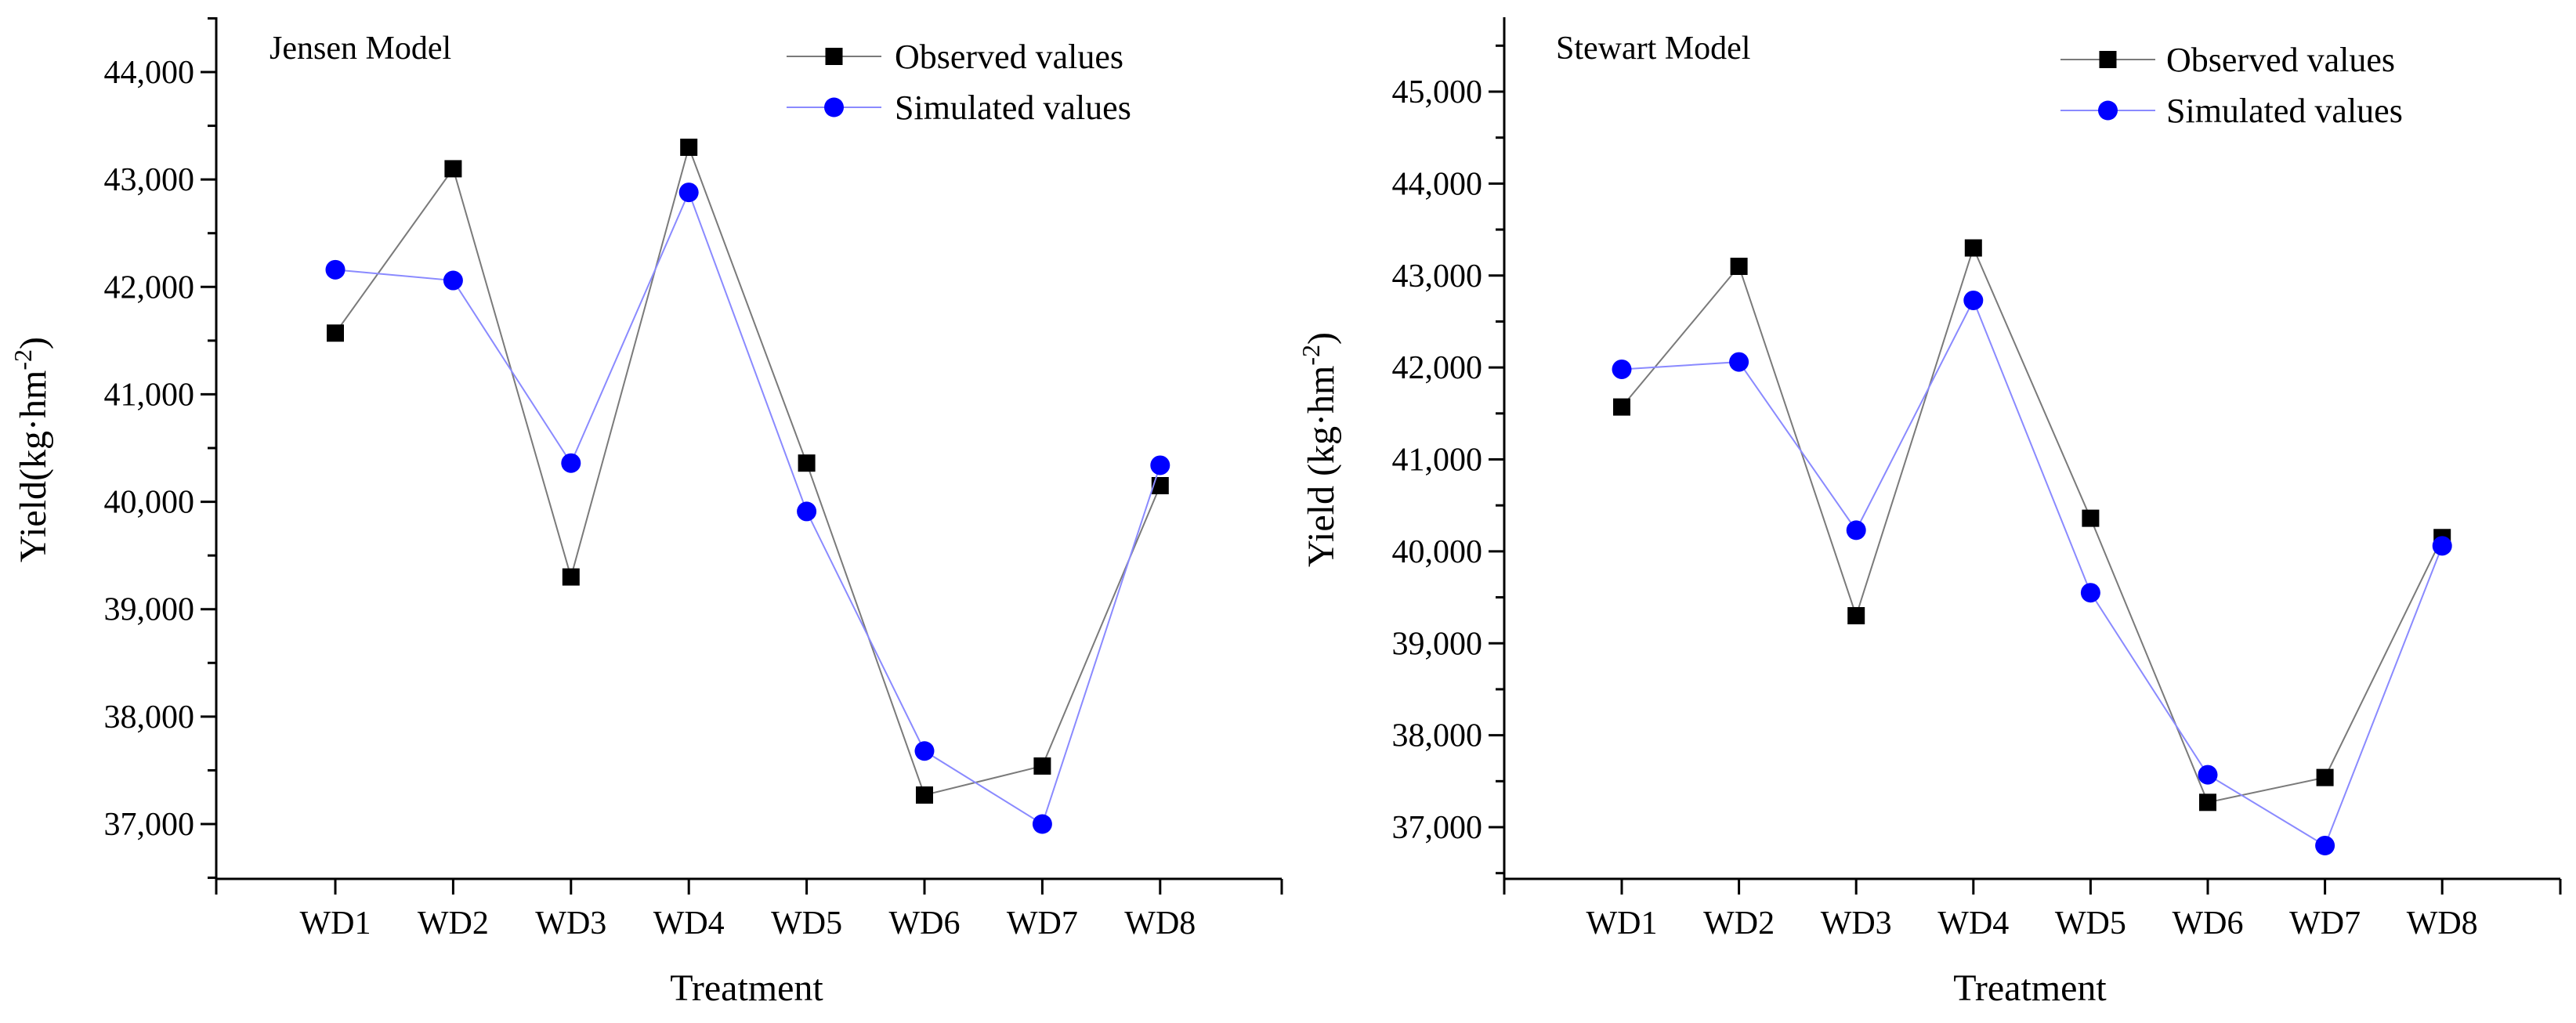 The image size is (2576, 1023). What do you see at coordinates (1438, 92) in the screenshot?
I see `y-tick-label: 45,000` at bounding box center [1438, 92].